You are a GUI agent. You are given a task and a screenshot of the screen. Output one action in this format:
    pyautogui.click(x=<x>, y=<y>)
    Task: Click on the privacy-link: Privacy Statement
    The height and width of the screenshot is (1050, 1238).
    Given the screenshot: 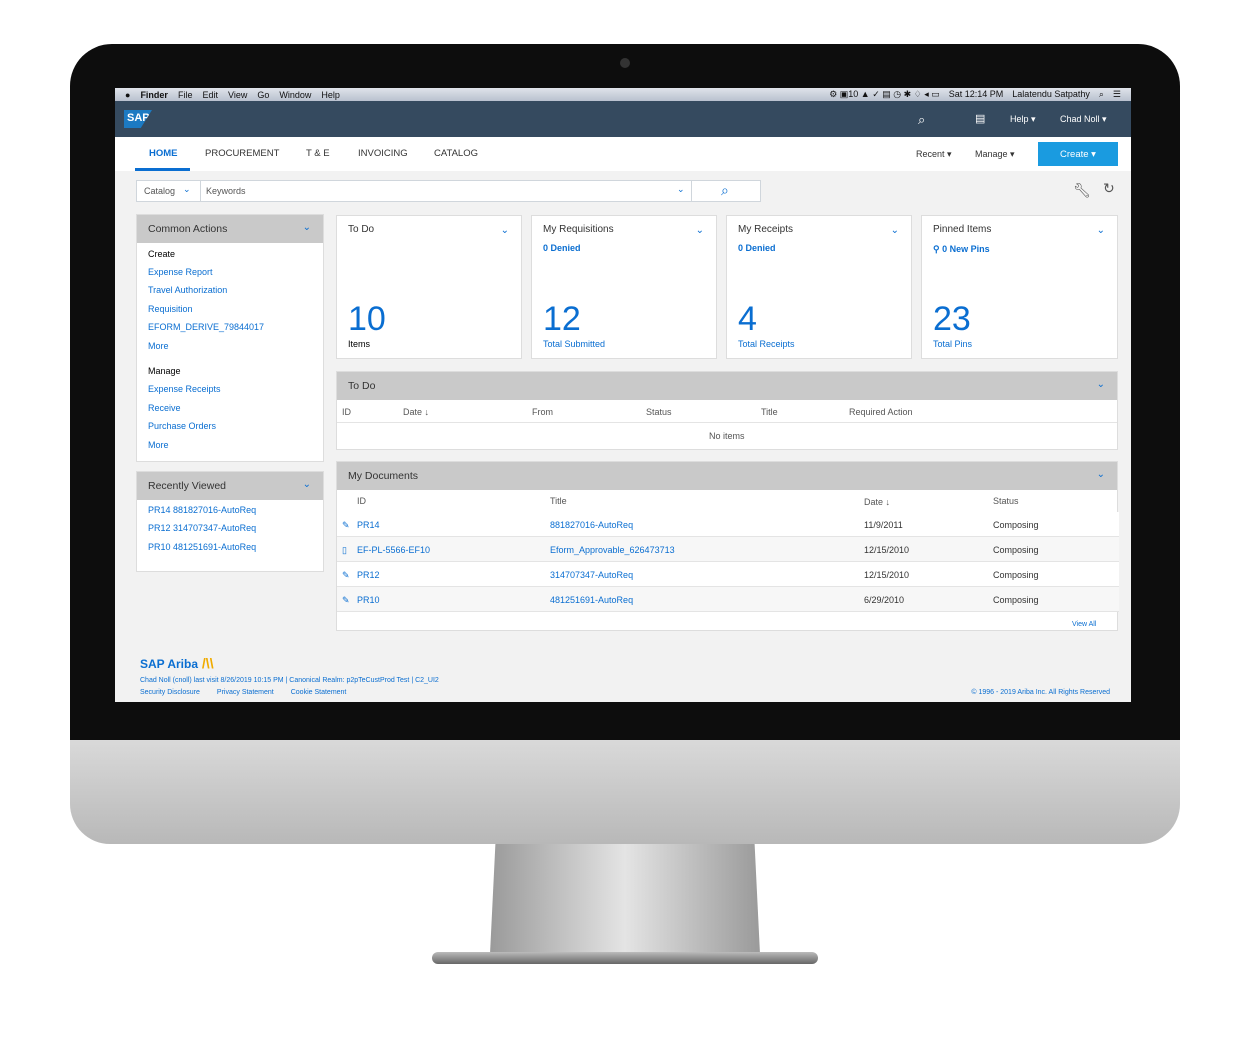 What is the action you would take?
    pyautogui.click(x=245, y=692)
    